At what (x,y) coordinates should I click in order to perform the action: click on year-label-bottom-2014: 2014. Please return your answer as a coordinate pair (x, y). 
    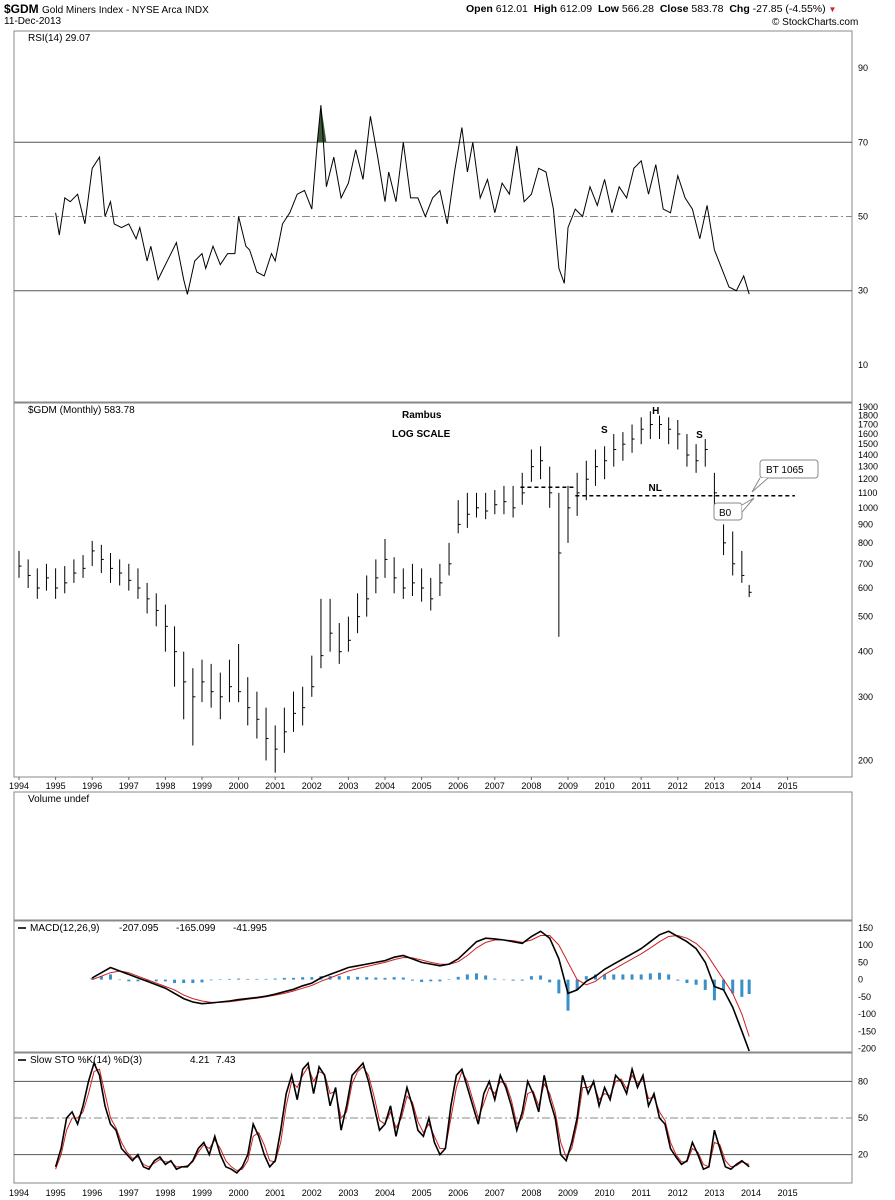
    Looking at the image, I should click on (751, 1193).